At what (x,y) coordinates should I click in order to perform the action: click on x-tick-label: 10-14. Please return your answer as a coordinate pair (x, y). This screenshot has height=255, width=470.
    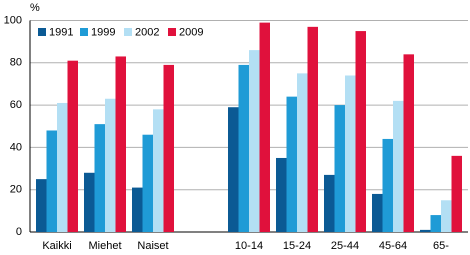
    Looking at the image, I should click on (249, 246).